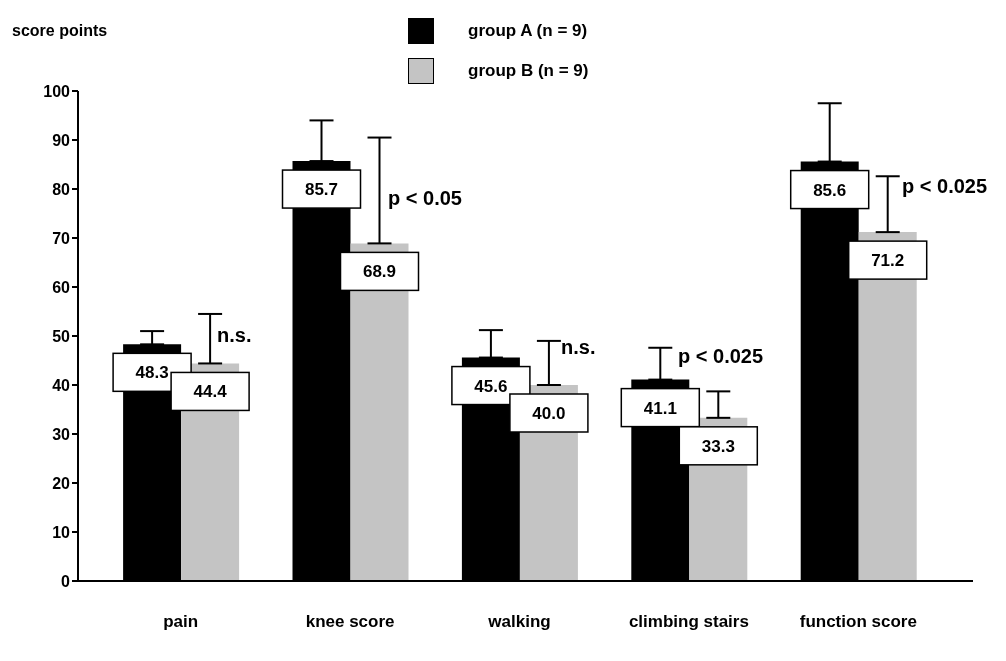 The height and width of the screenshot is (661, 1006). What do you see at coordinates (61, 238) in the screenshot?
I see `y-tick-label: 70` at bounding box center [61, 238].